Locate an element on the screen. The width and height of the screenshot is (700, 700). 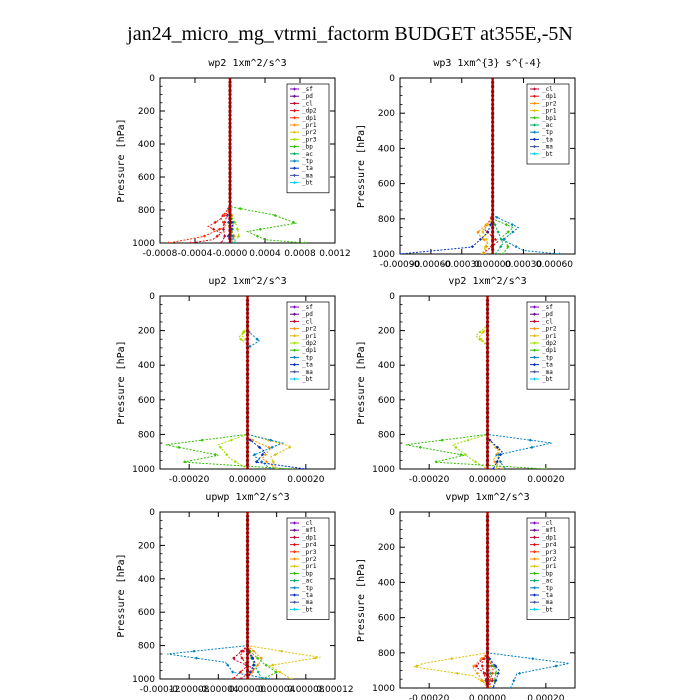
legend-label: _pr2 is located at coordinates (309, 132).